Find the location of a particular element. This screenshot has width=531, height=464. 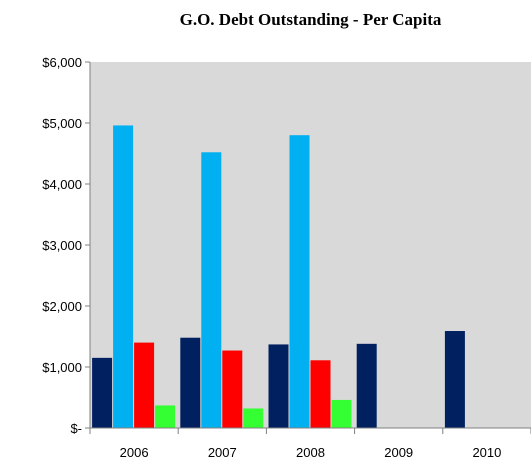

chart-title: G.O. Debt Outstanding - Per Capita is located at coordinates (310, 19).